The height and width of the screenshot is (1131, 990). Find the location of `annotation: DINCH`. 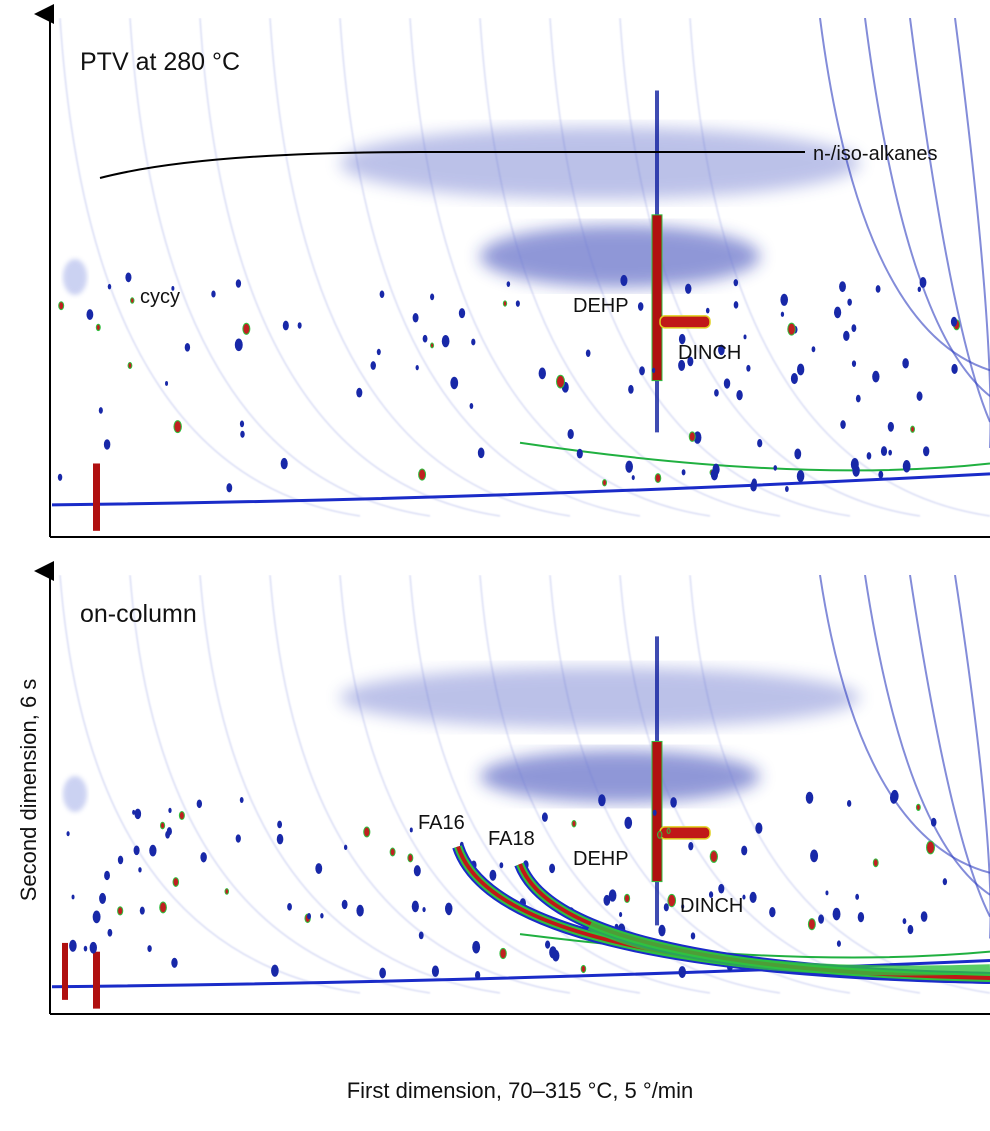

annotation: DINCH is located at coordinates (711, 906).